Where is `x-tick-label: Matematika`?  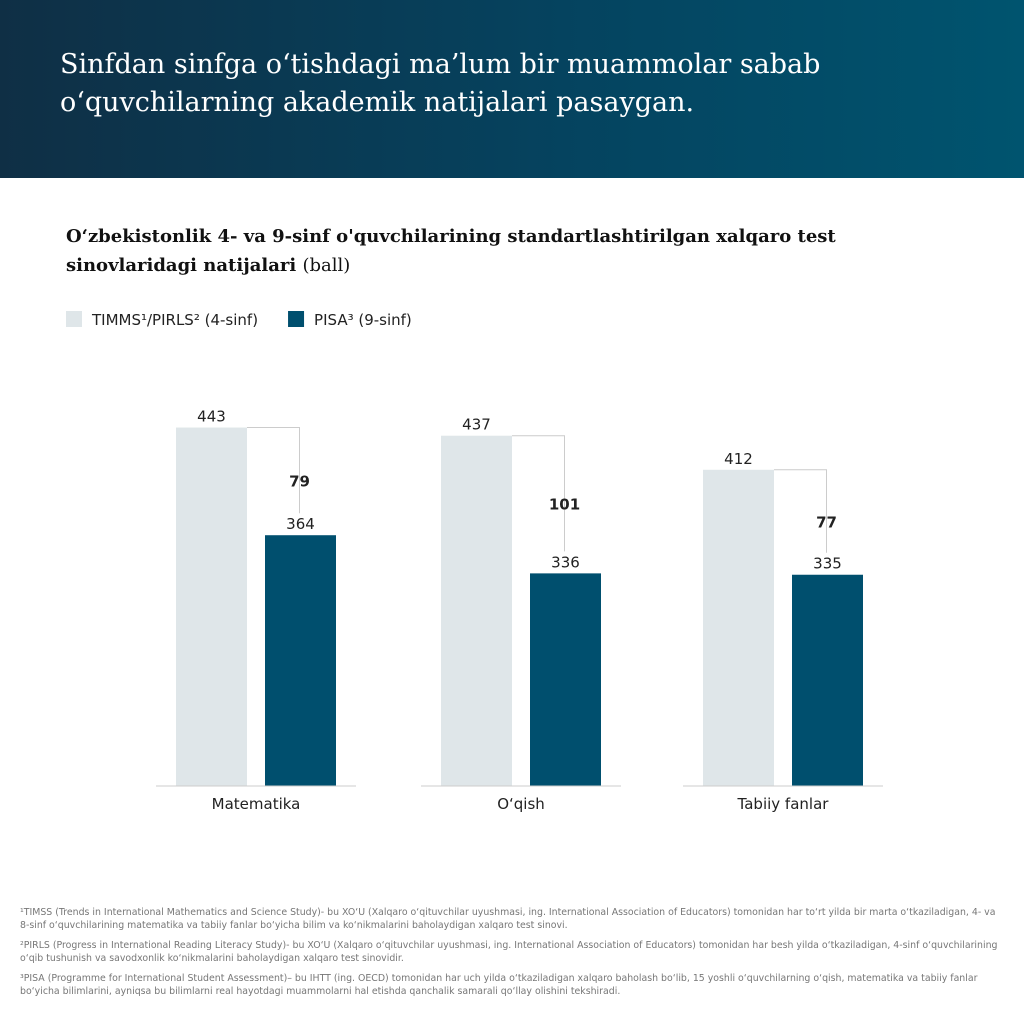 x-tick-label: Matematika is located at coordinates (256, 804).